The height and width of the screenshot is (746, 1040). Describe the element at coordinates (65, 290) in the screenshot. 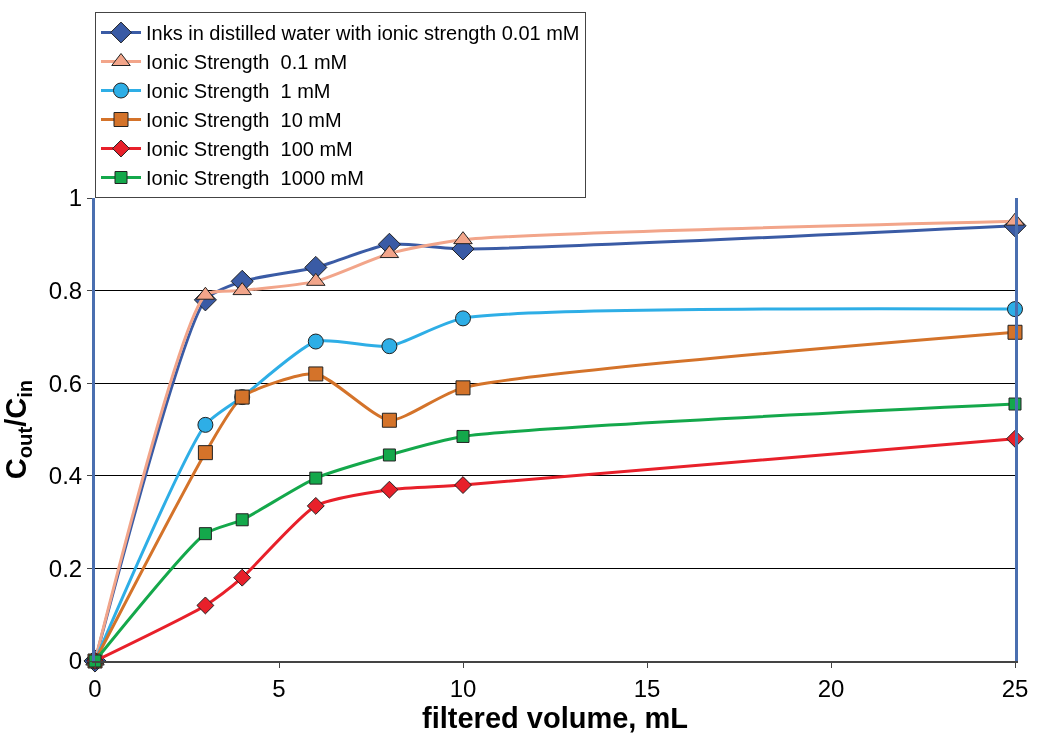

I see `y-tick-label: 0.8` at that location.